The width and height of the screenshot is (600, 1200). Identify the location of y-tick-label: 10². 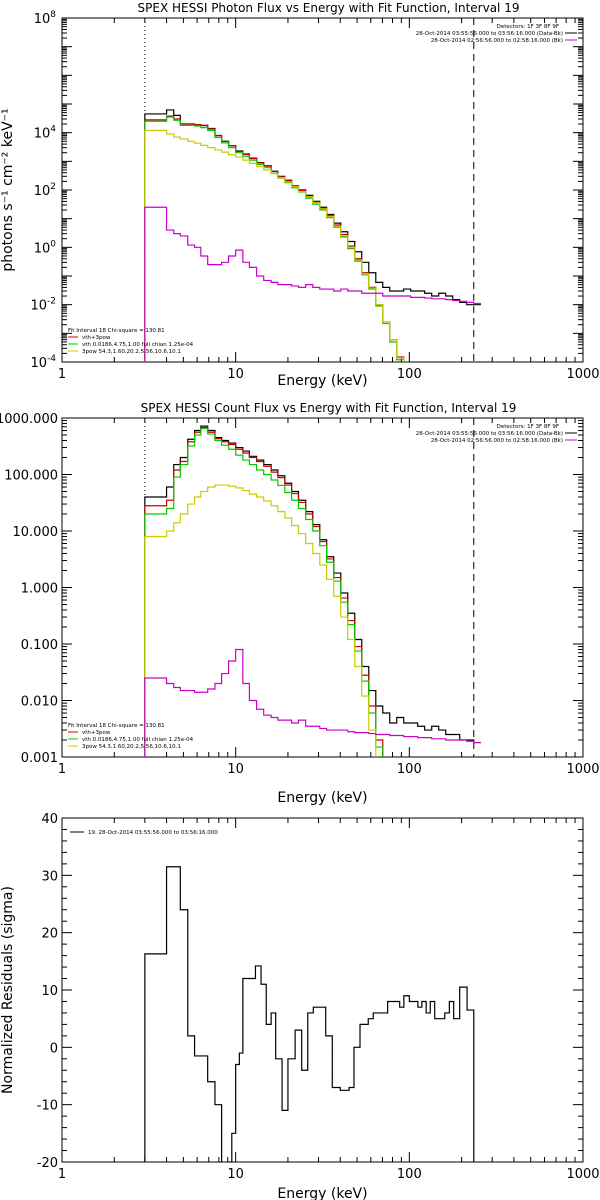
(45, 190).